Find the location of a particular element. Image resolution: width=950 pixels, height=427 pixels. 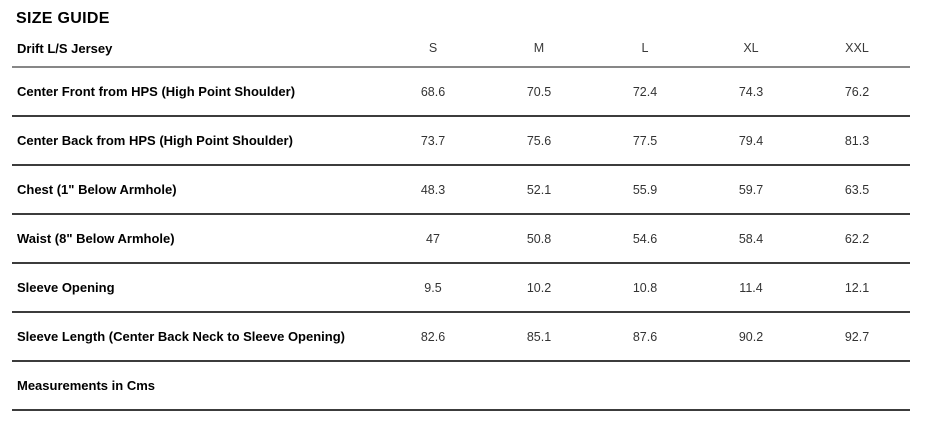

size-header-xl: XL is located at coordinates (751, 49).